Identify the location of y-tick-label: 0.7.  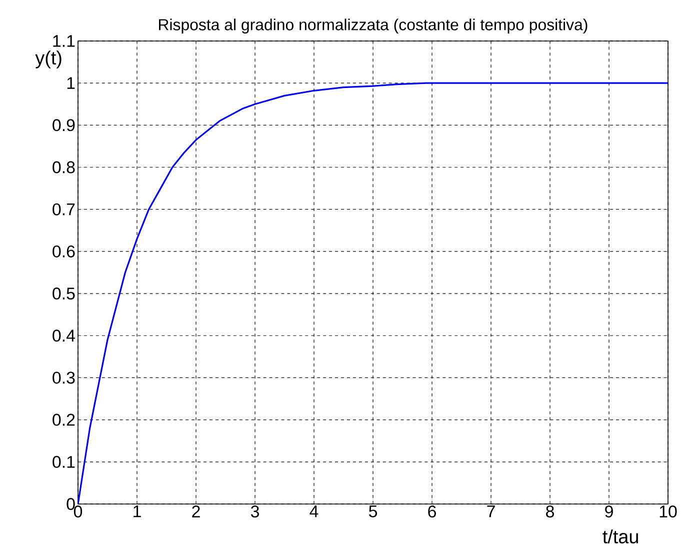
(63, 209).